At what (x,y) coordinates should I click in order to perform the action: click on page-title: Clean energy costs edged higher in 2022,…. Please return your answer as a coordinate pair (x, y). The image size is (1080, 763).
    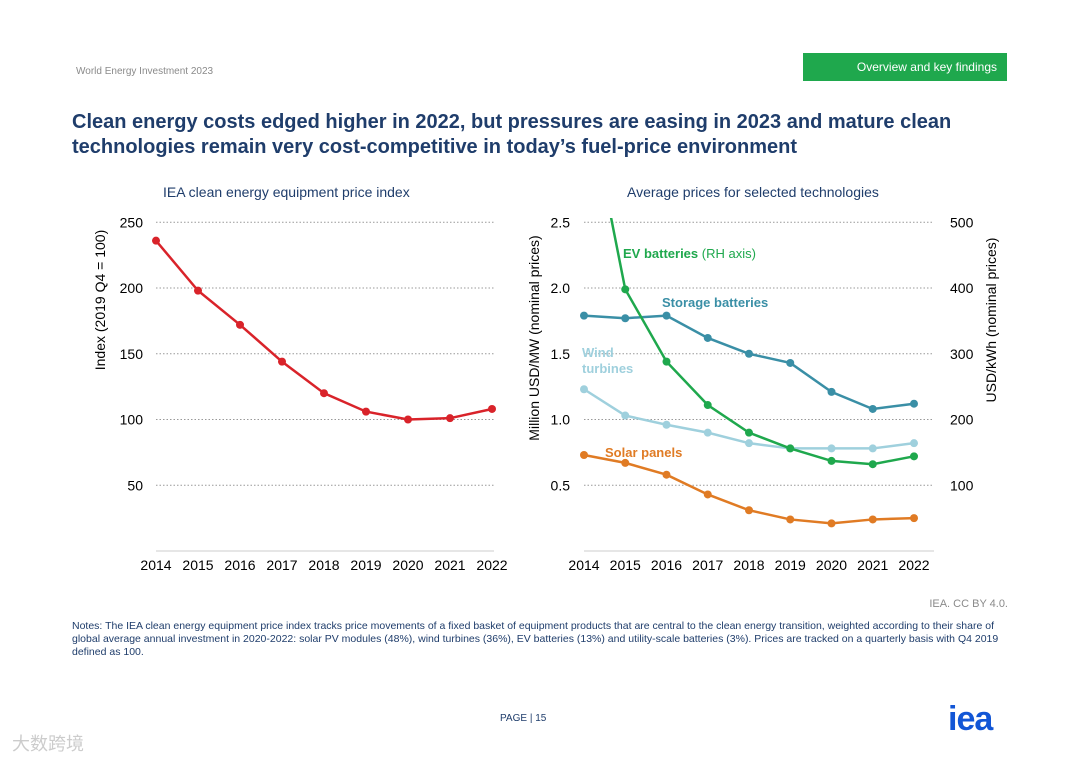
    Looking at the image, I should click on (512, 134).